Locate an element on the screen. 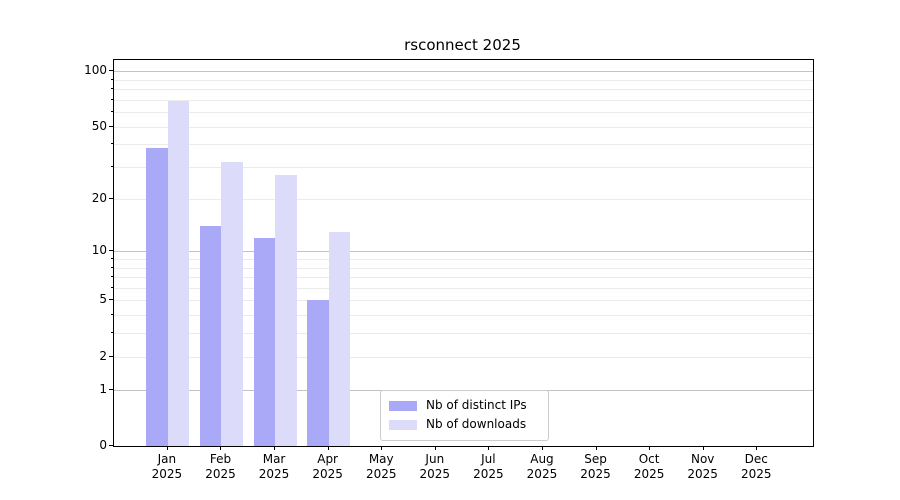  y-tick-label: 1 is located at coordinates (103, 388).